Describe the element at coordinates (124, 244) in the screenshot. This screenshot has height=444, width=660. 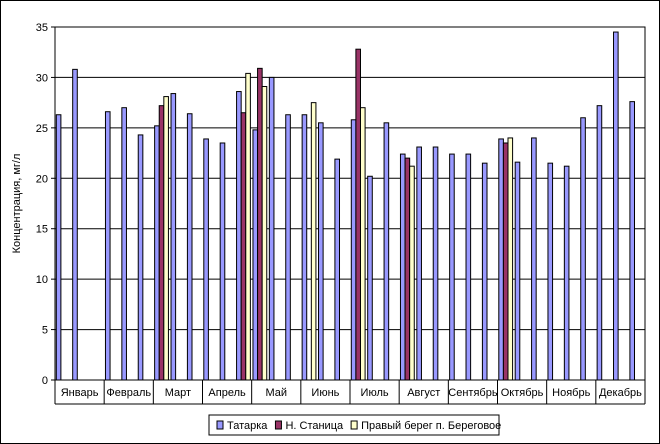
I see `bar-s0-m1-k1` at that location.